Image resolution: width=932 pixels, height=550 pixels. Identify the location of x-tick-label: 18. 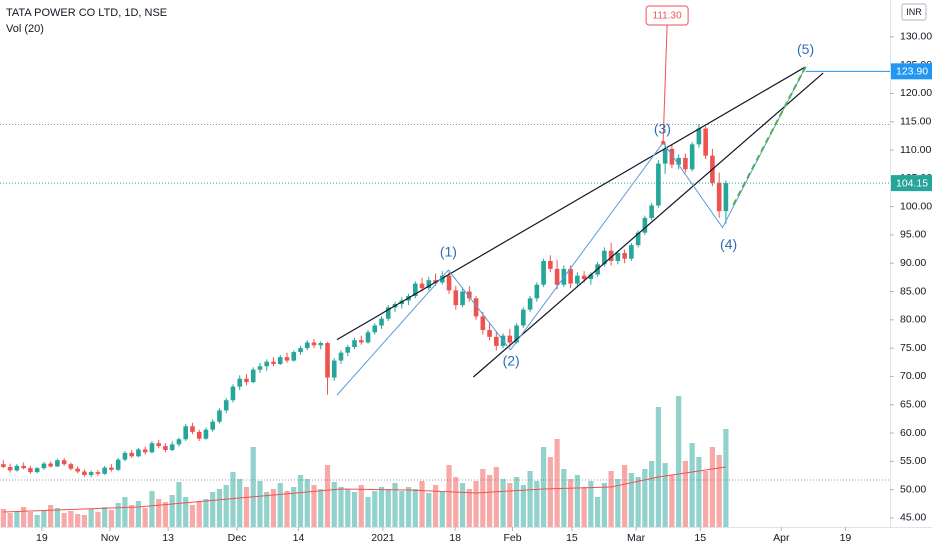
(455, 538).